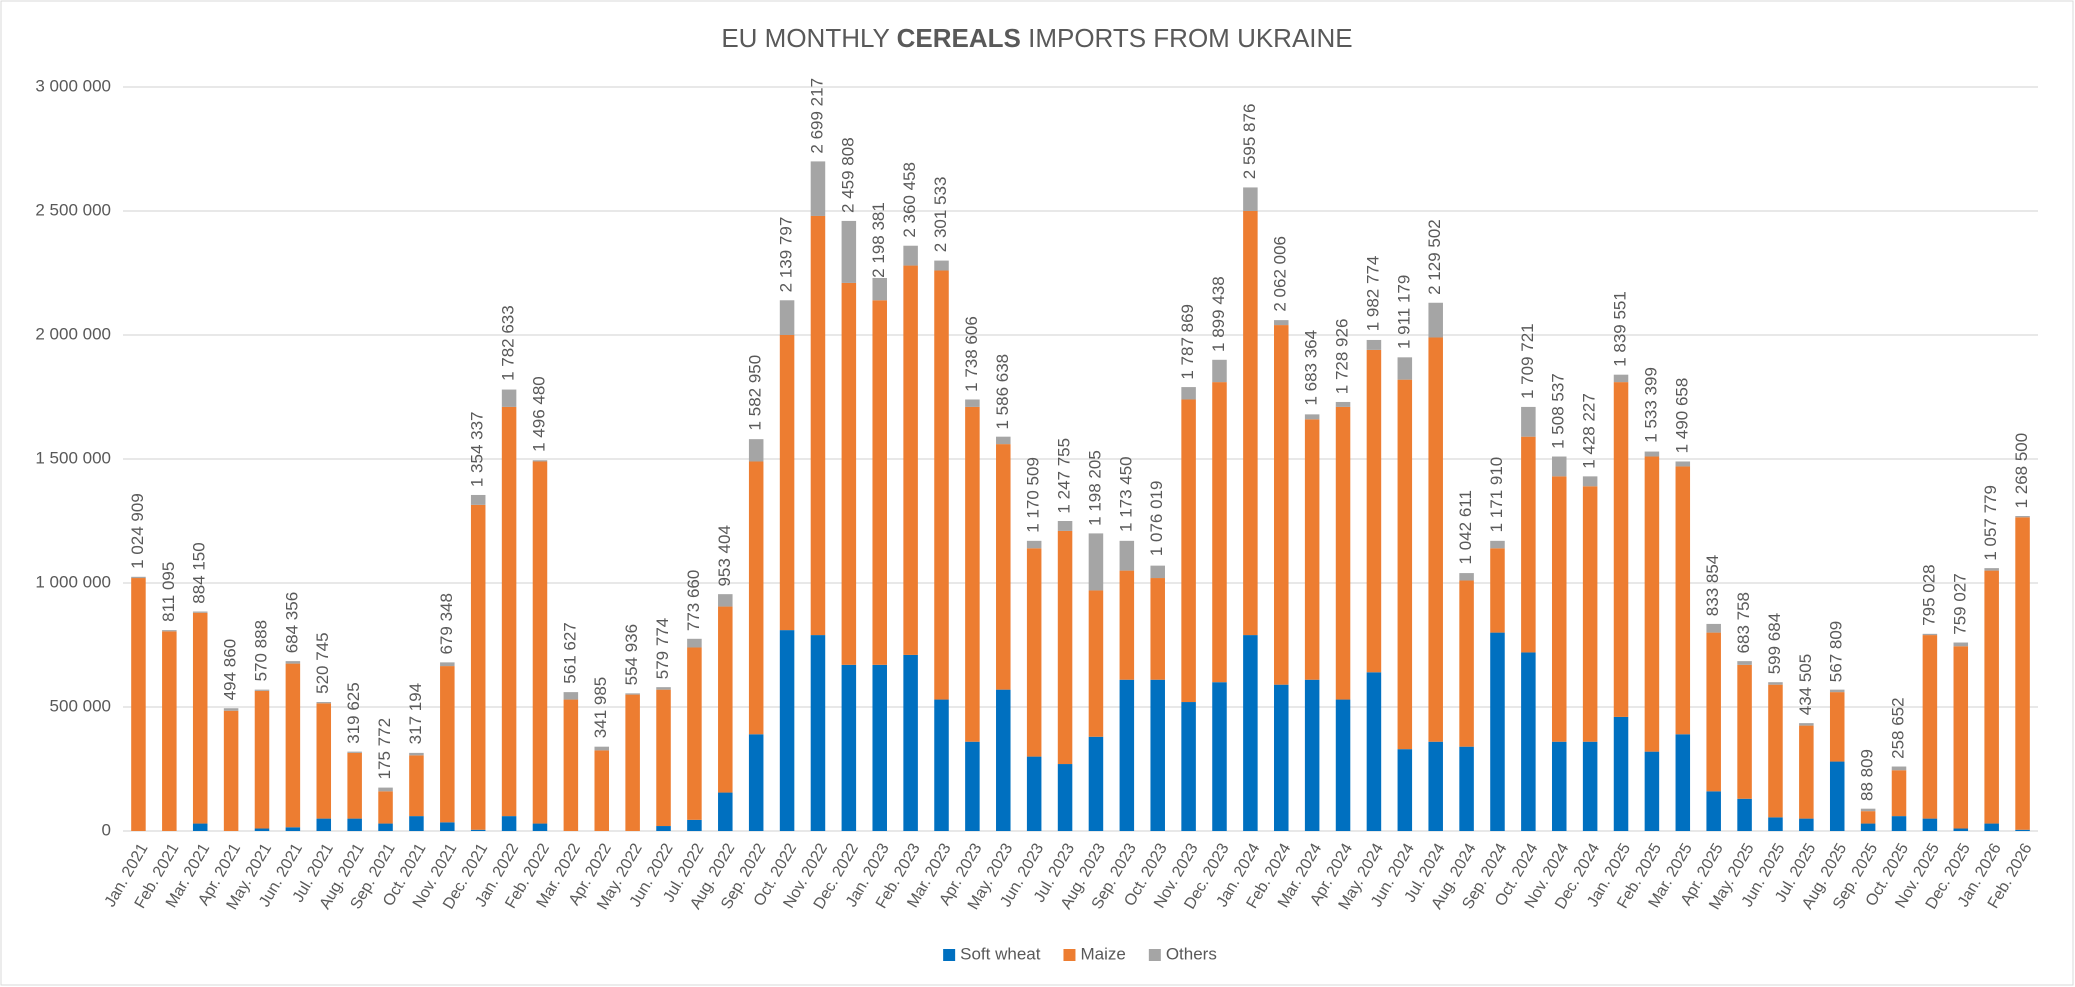 This screenshot has height=987, width=2075. I want to click on total-label: 1 042 611, so click(1465, 527).